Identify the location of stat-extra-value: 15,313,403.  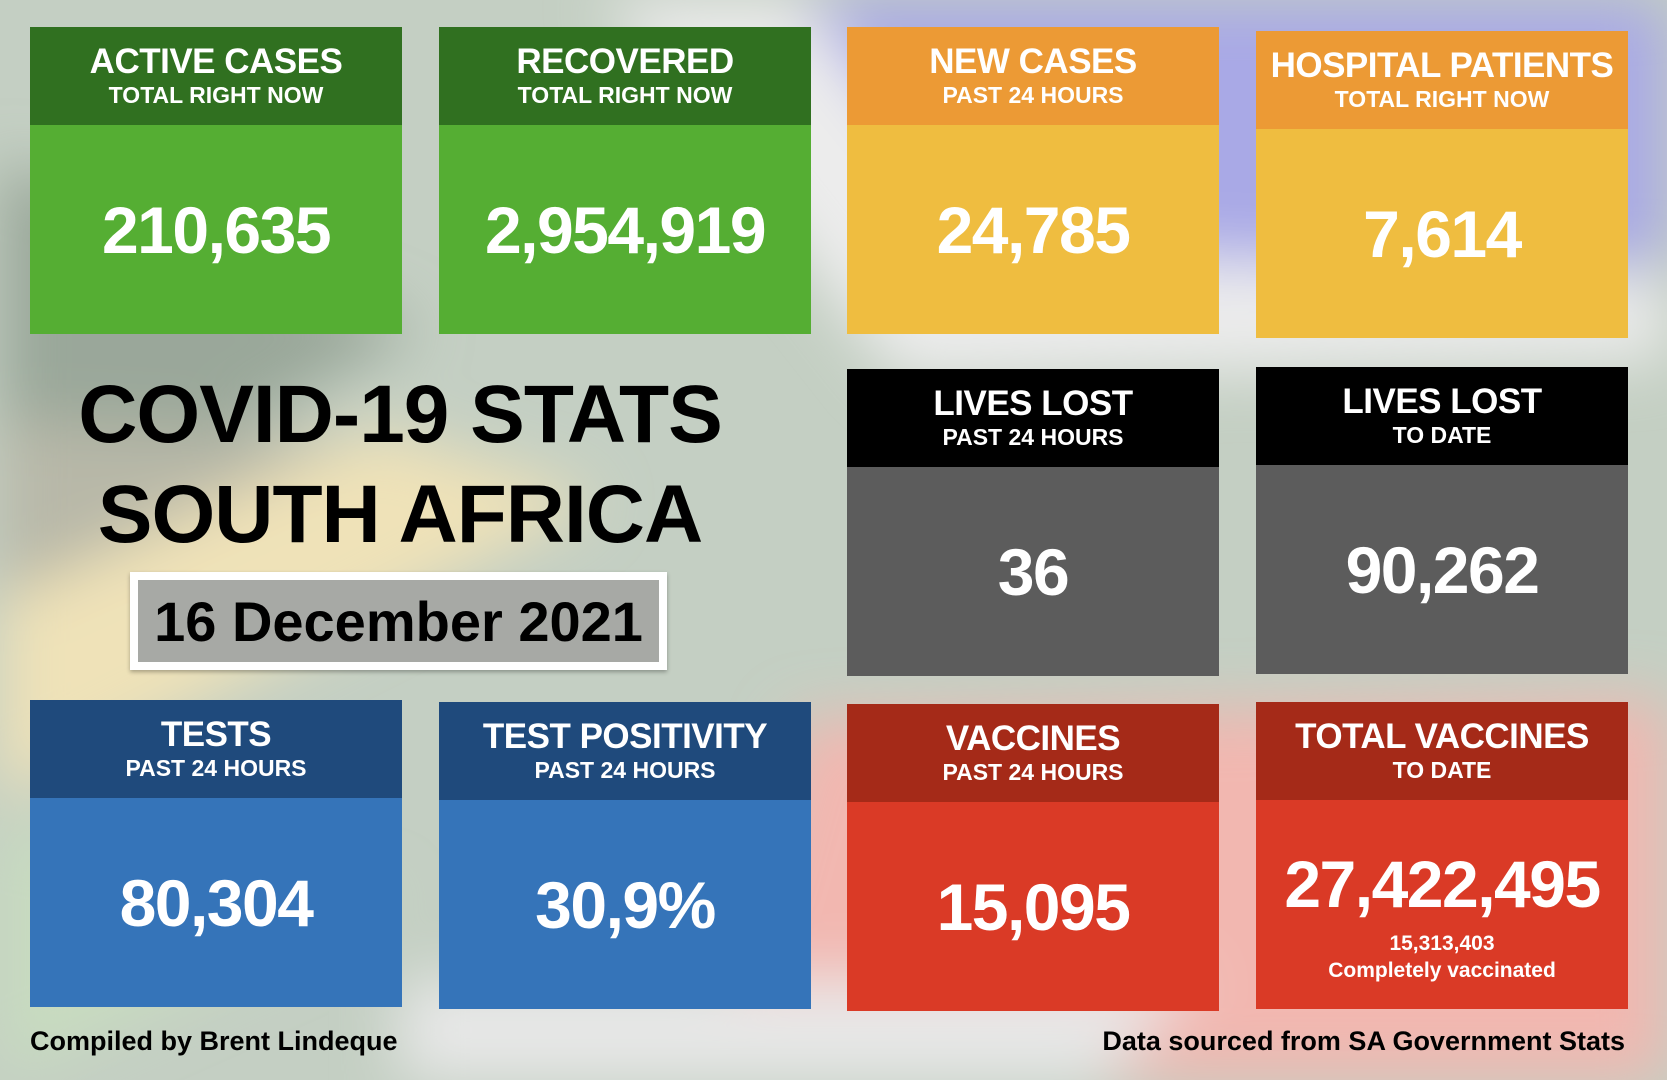
(1442, 943).